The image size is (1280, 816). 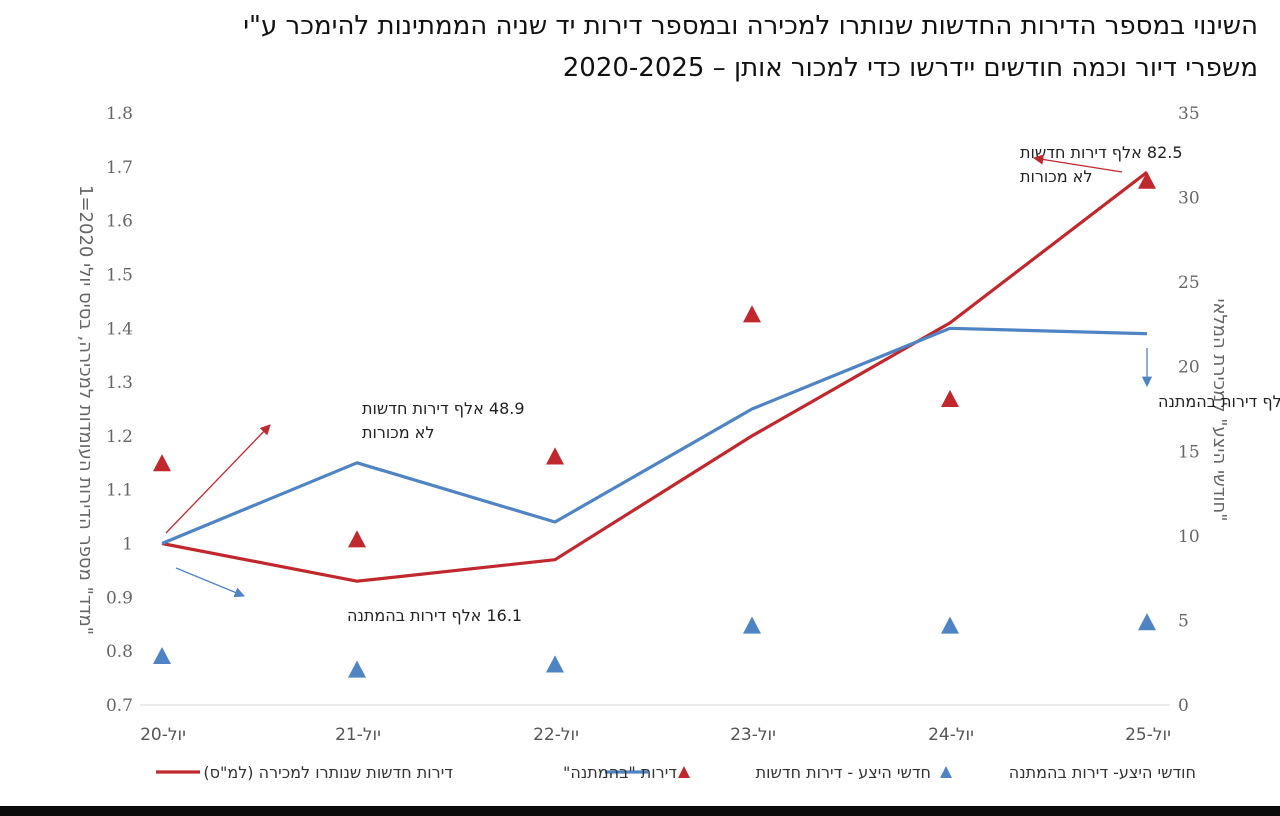 I want to click on annotation-ann3-line2: לא מכורות, so click(x=1056, y=176).